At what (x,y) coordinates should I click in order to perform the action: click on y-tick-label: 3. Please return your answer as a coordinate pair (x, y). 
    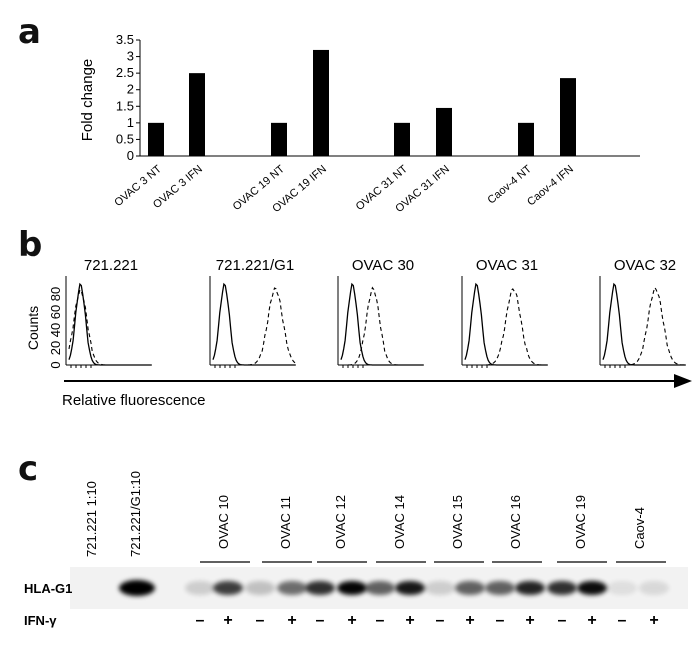
    Looking at the image, I should click on (130, 56).